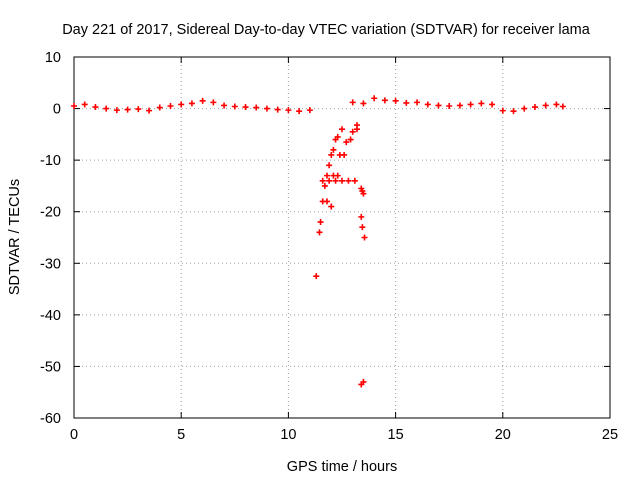 The width and height of the screenshot is (640, 480). I want to click on x-tick-label: 20, so click(503, 435).